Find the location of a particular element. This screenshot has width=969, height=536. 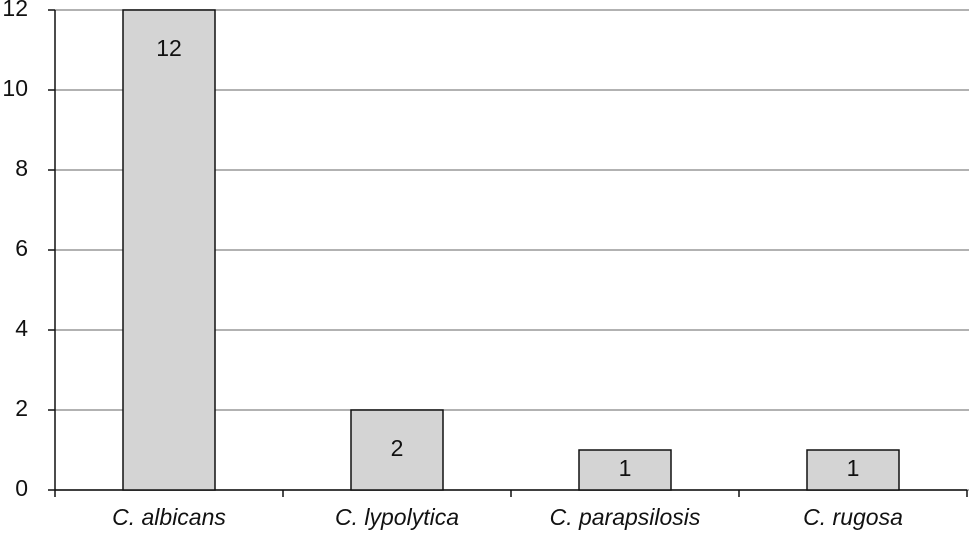

y-tick-label: 10 is located at coordinates (15, 88).